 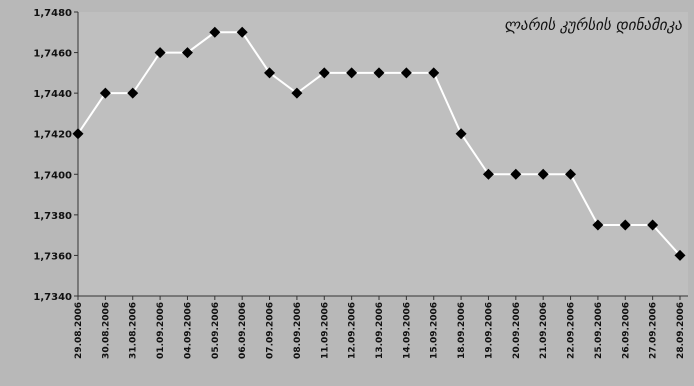 What do you see at coordinates (188, 330) in the screenshot?
I see `x-tick-label: 04.09.2006` at bounding box center [188, 330].